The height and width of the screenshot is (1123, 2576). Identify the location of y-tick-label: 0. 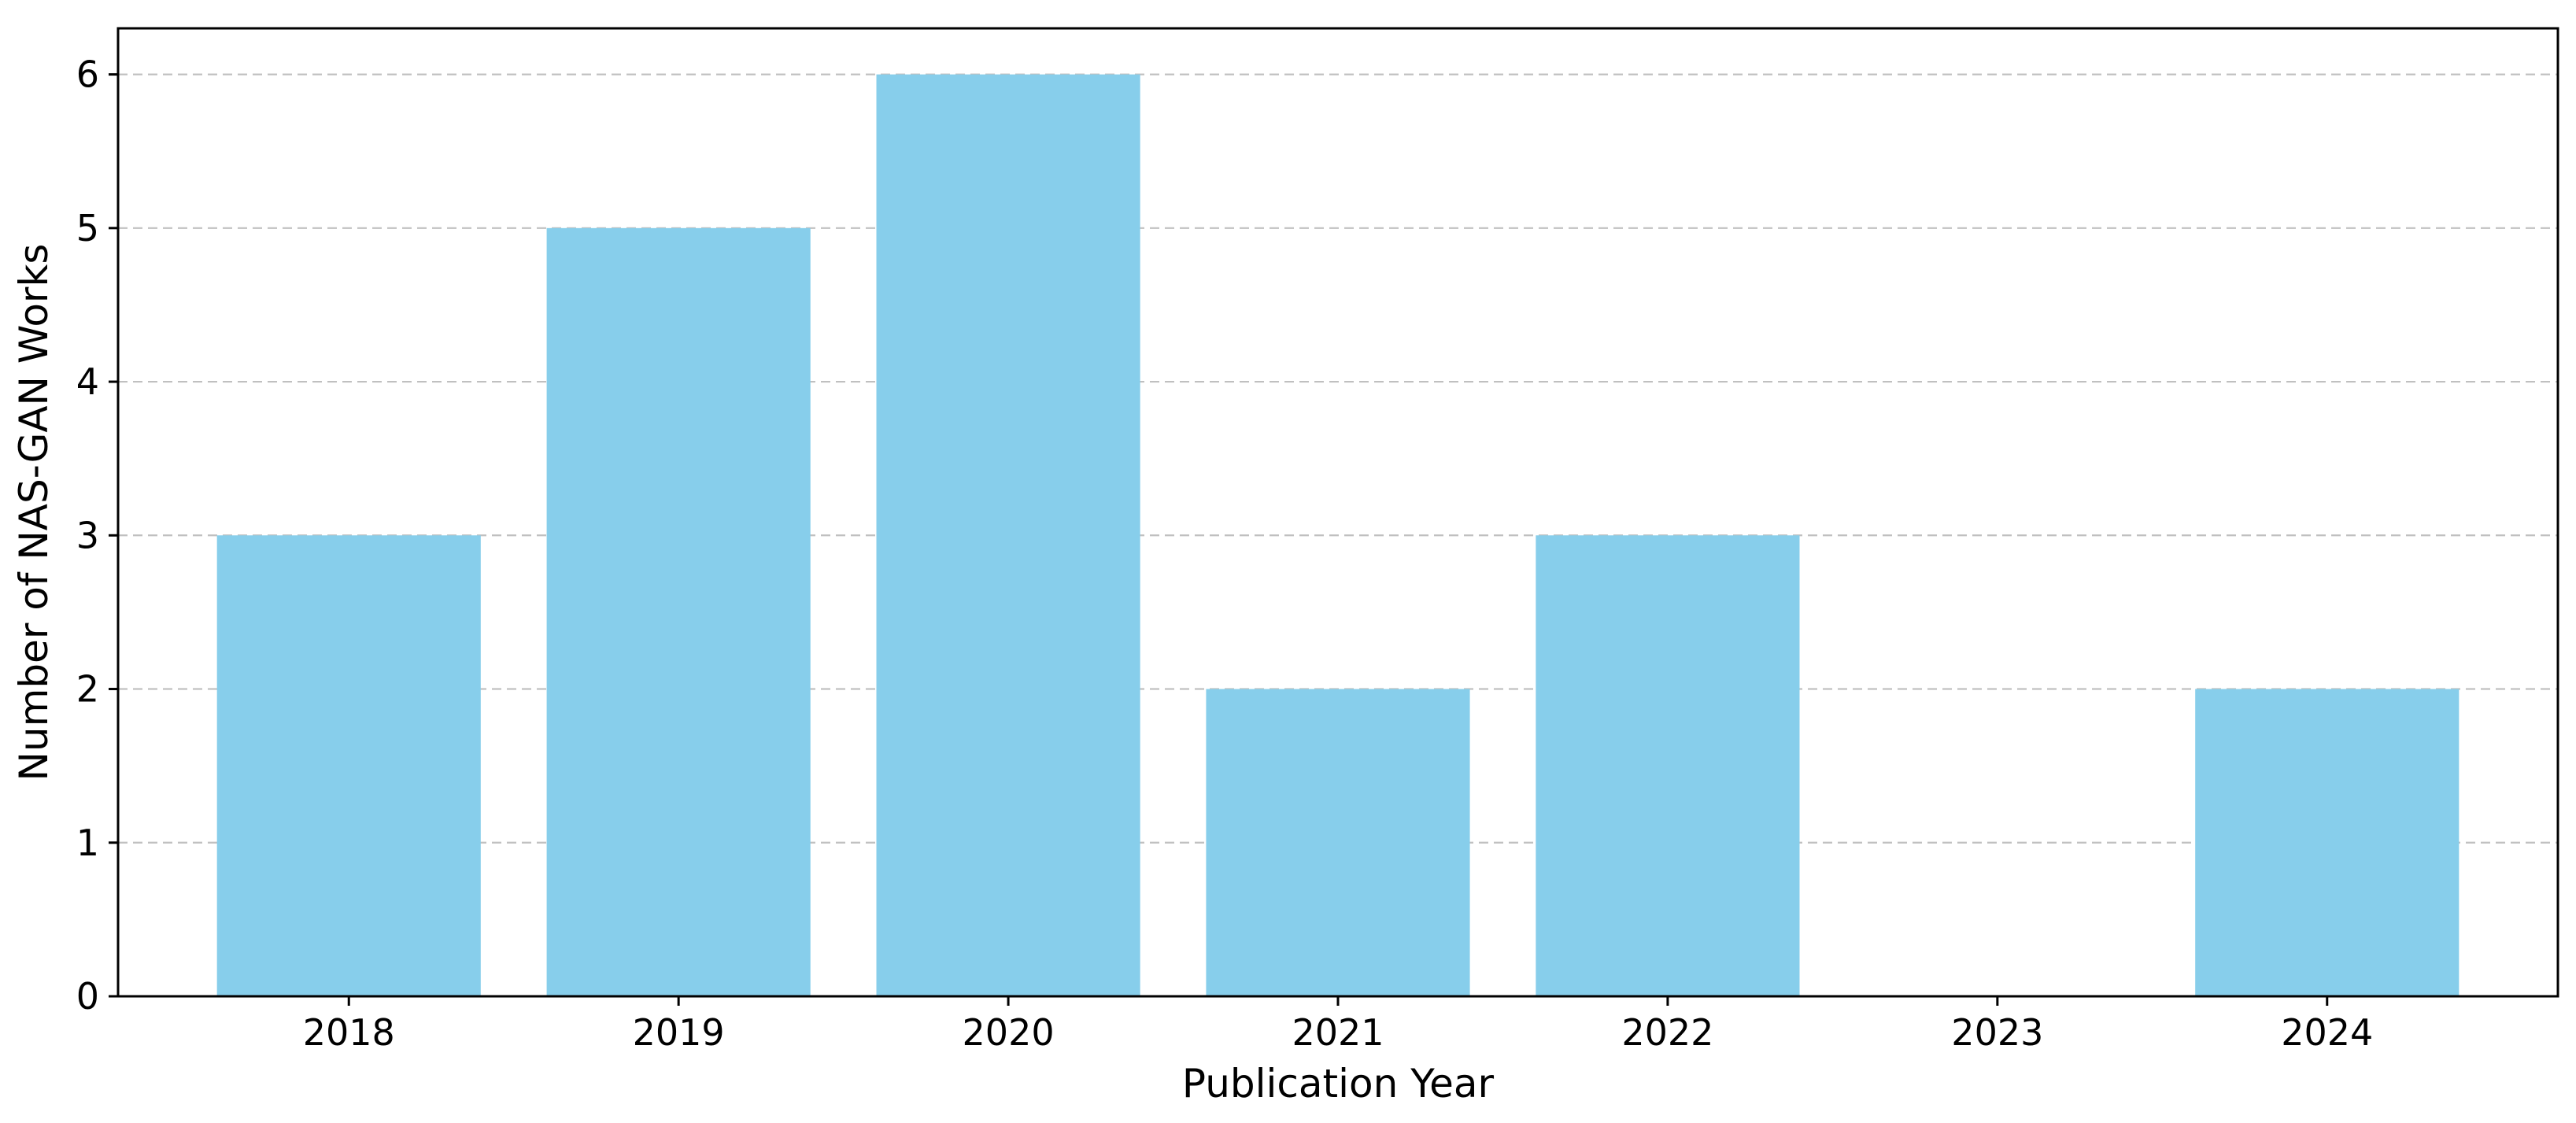
(87, 996).